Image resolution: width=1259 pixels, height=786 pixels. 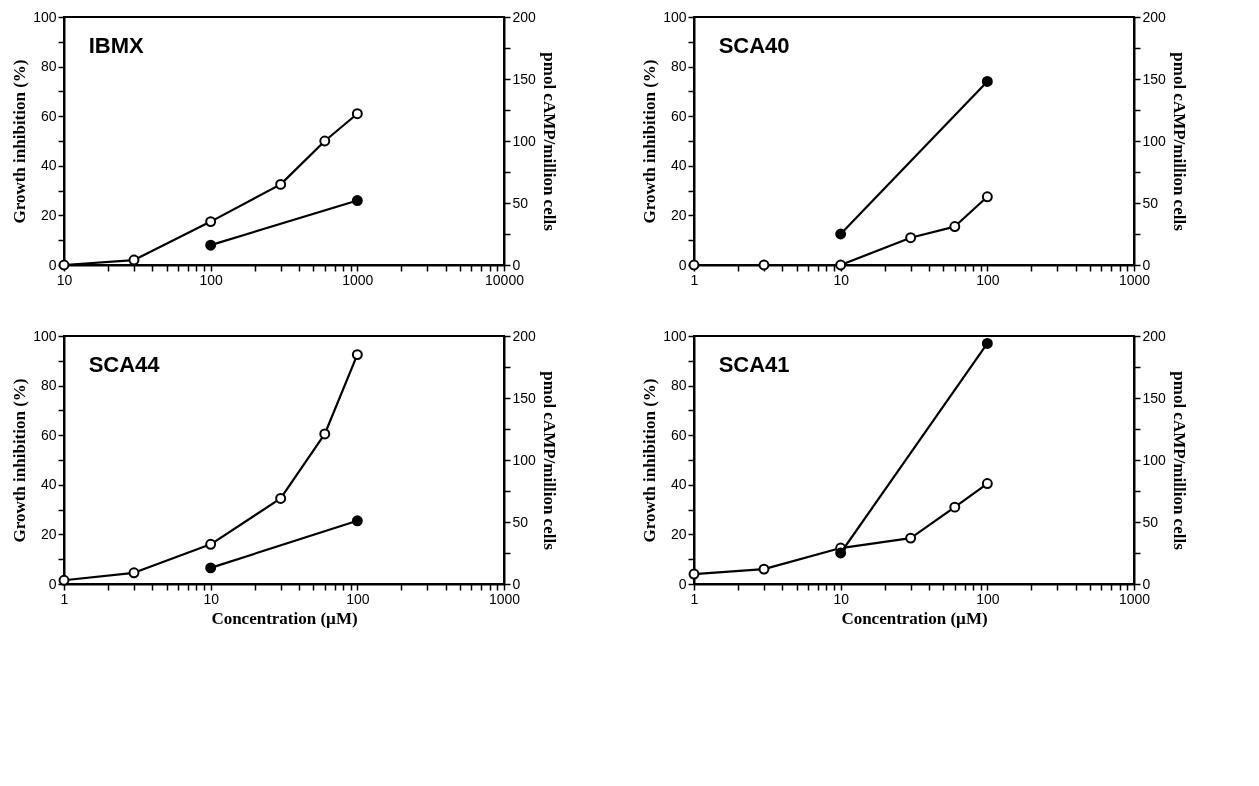 What do you see at coordinates (124, 364) in the screenshot?
I see `text: SCA44` at bounding box center [124, 364].